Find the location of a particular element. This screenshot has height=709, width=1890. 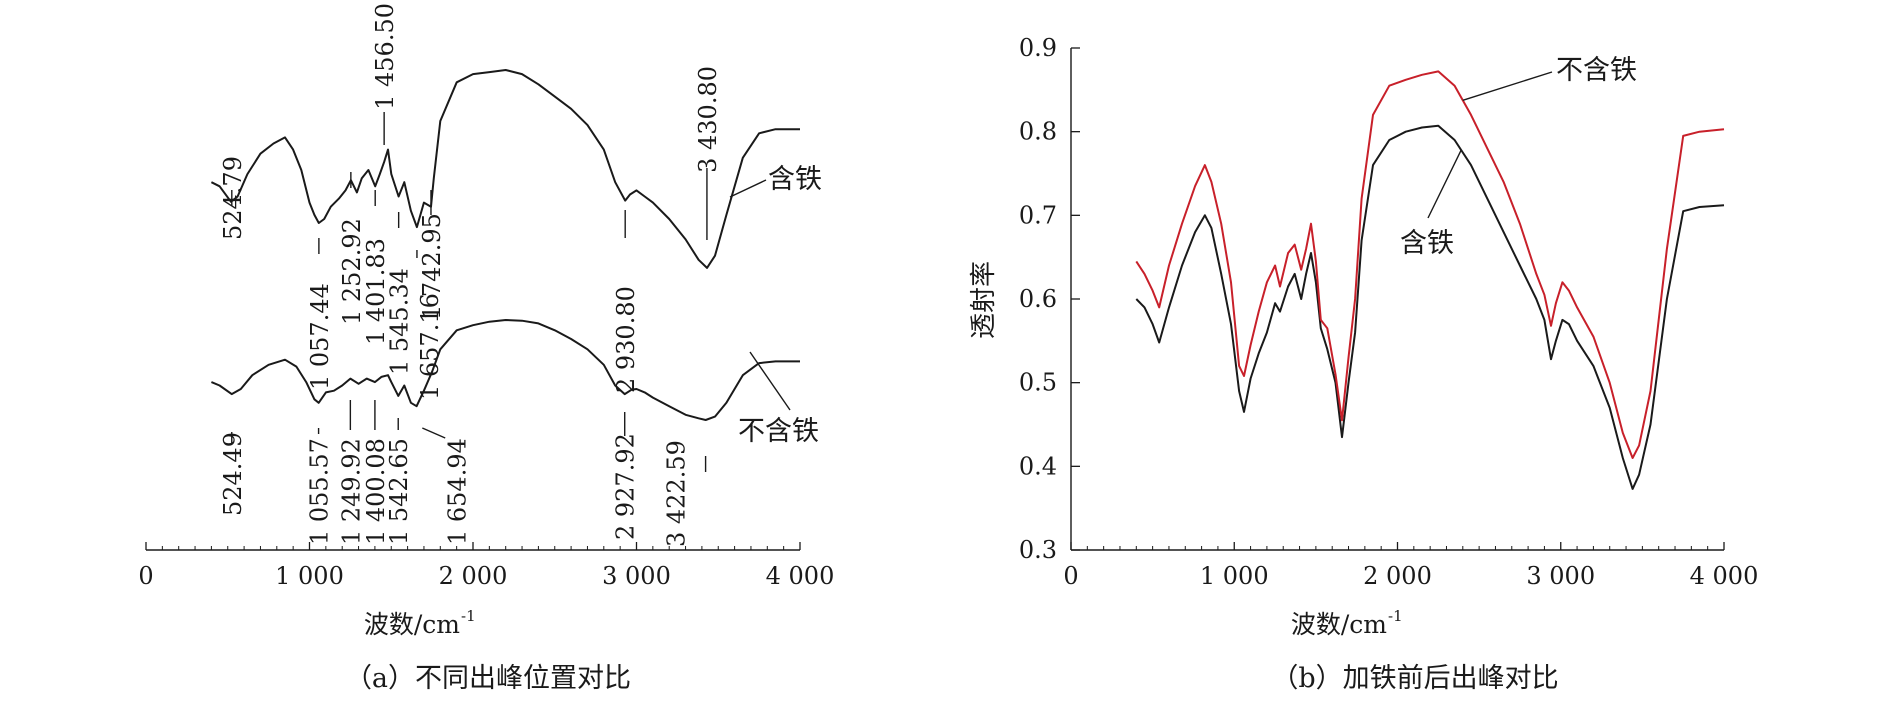

panel-a-peak-label: 1 657.16 is located at coordinates (430, 346).